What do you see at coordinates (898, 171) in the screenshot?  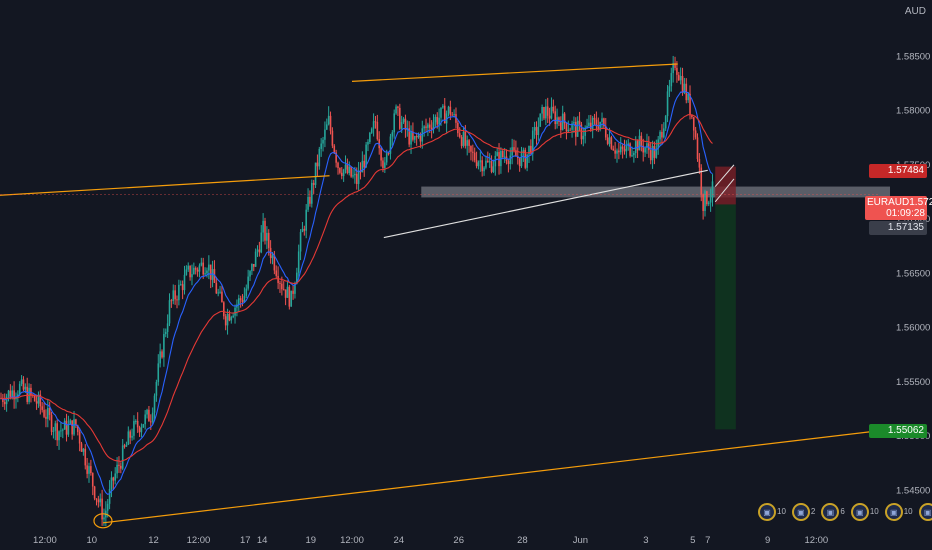 I see `stop-price-label: 1.57484` at bounding box center [898, 171].